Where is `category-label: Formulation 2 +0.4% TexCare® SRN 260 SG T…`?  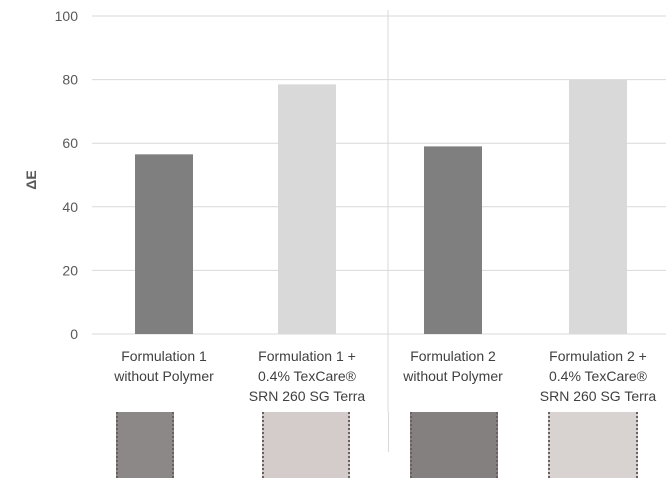 category-label: Formulation 2 +0.4% TexCare® SRN 260 SG T… is located at coordinates (598, 376).